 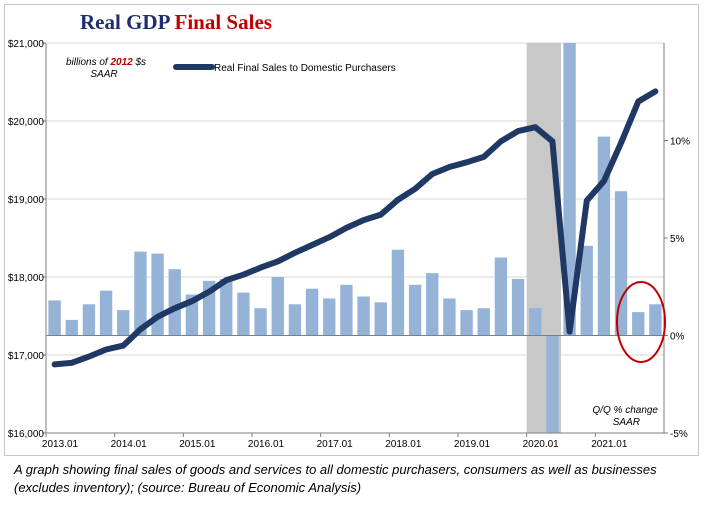 I want to click on highlight-circle, so click(x=641, y=322).